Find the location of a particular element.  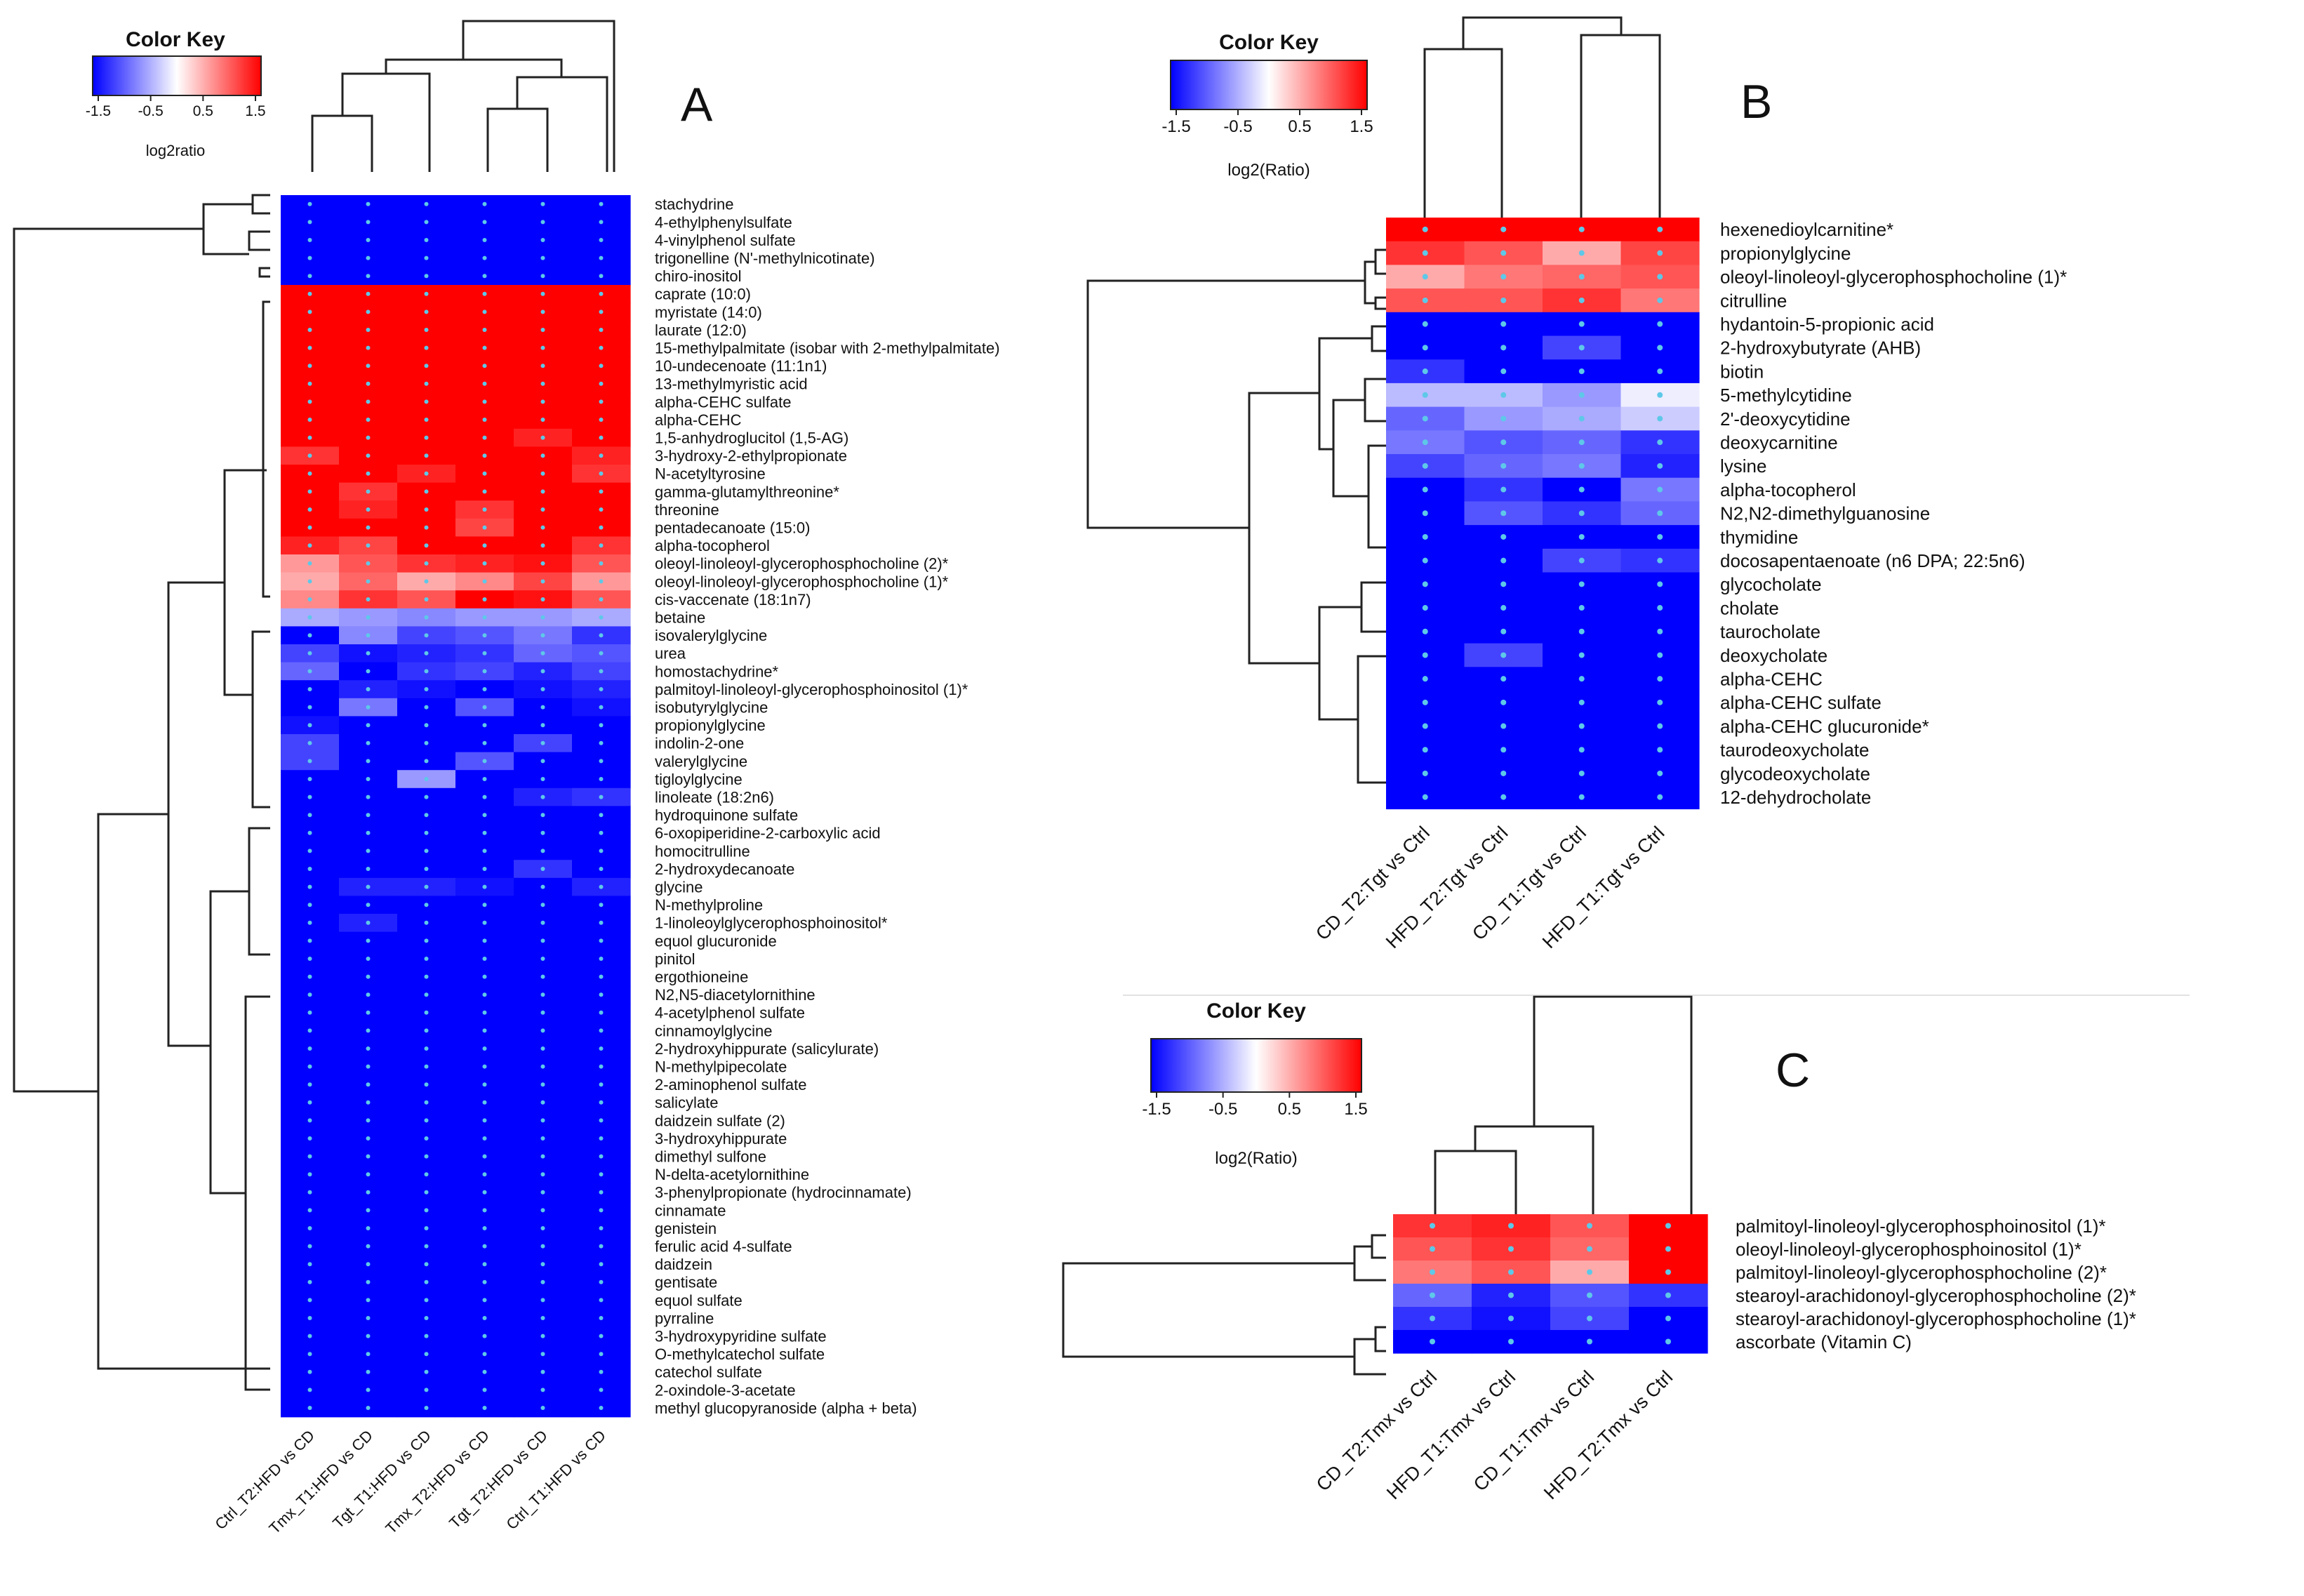

color-key-bar-b is located at coordinates (1269, 85).